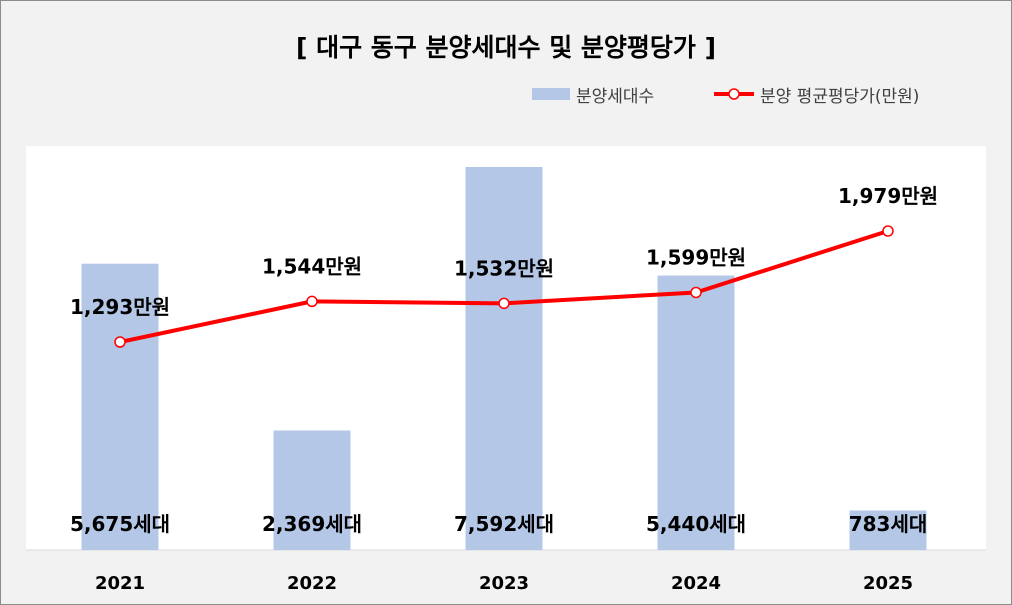 The height and width of the screenshot is (605, 1012). What do you see at coordinates (888, 196) in the screenshot?
I see `line-label-2025: 1,979만원` at bounding box center [888, 196].